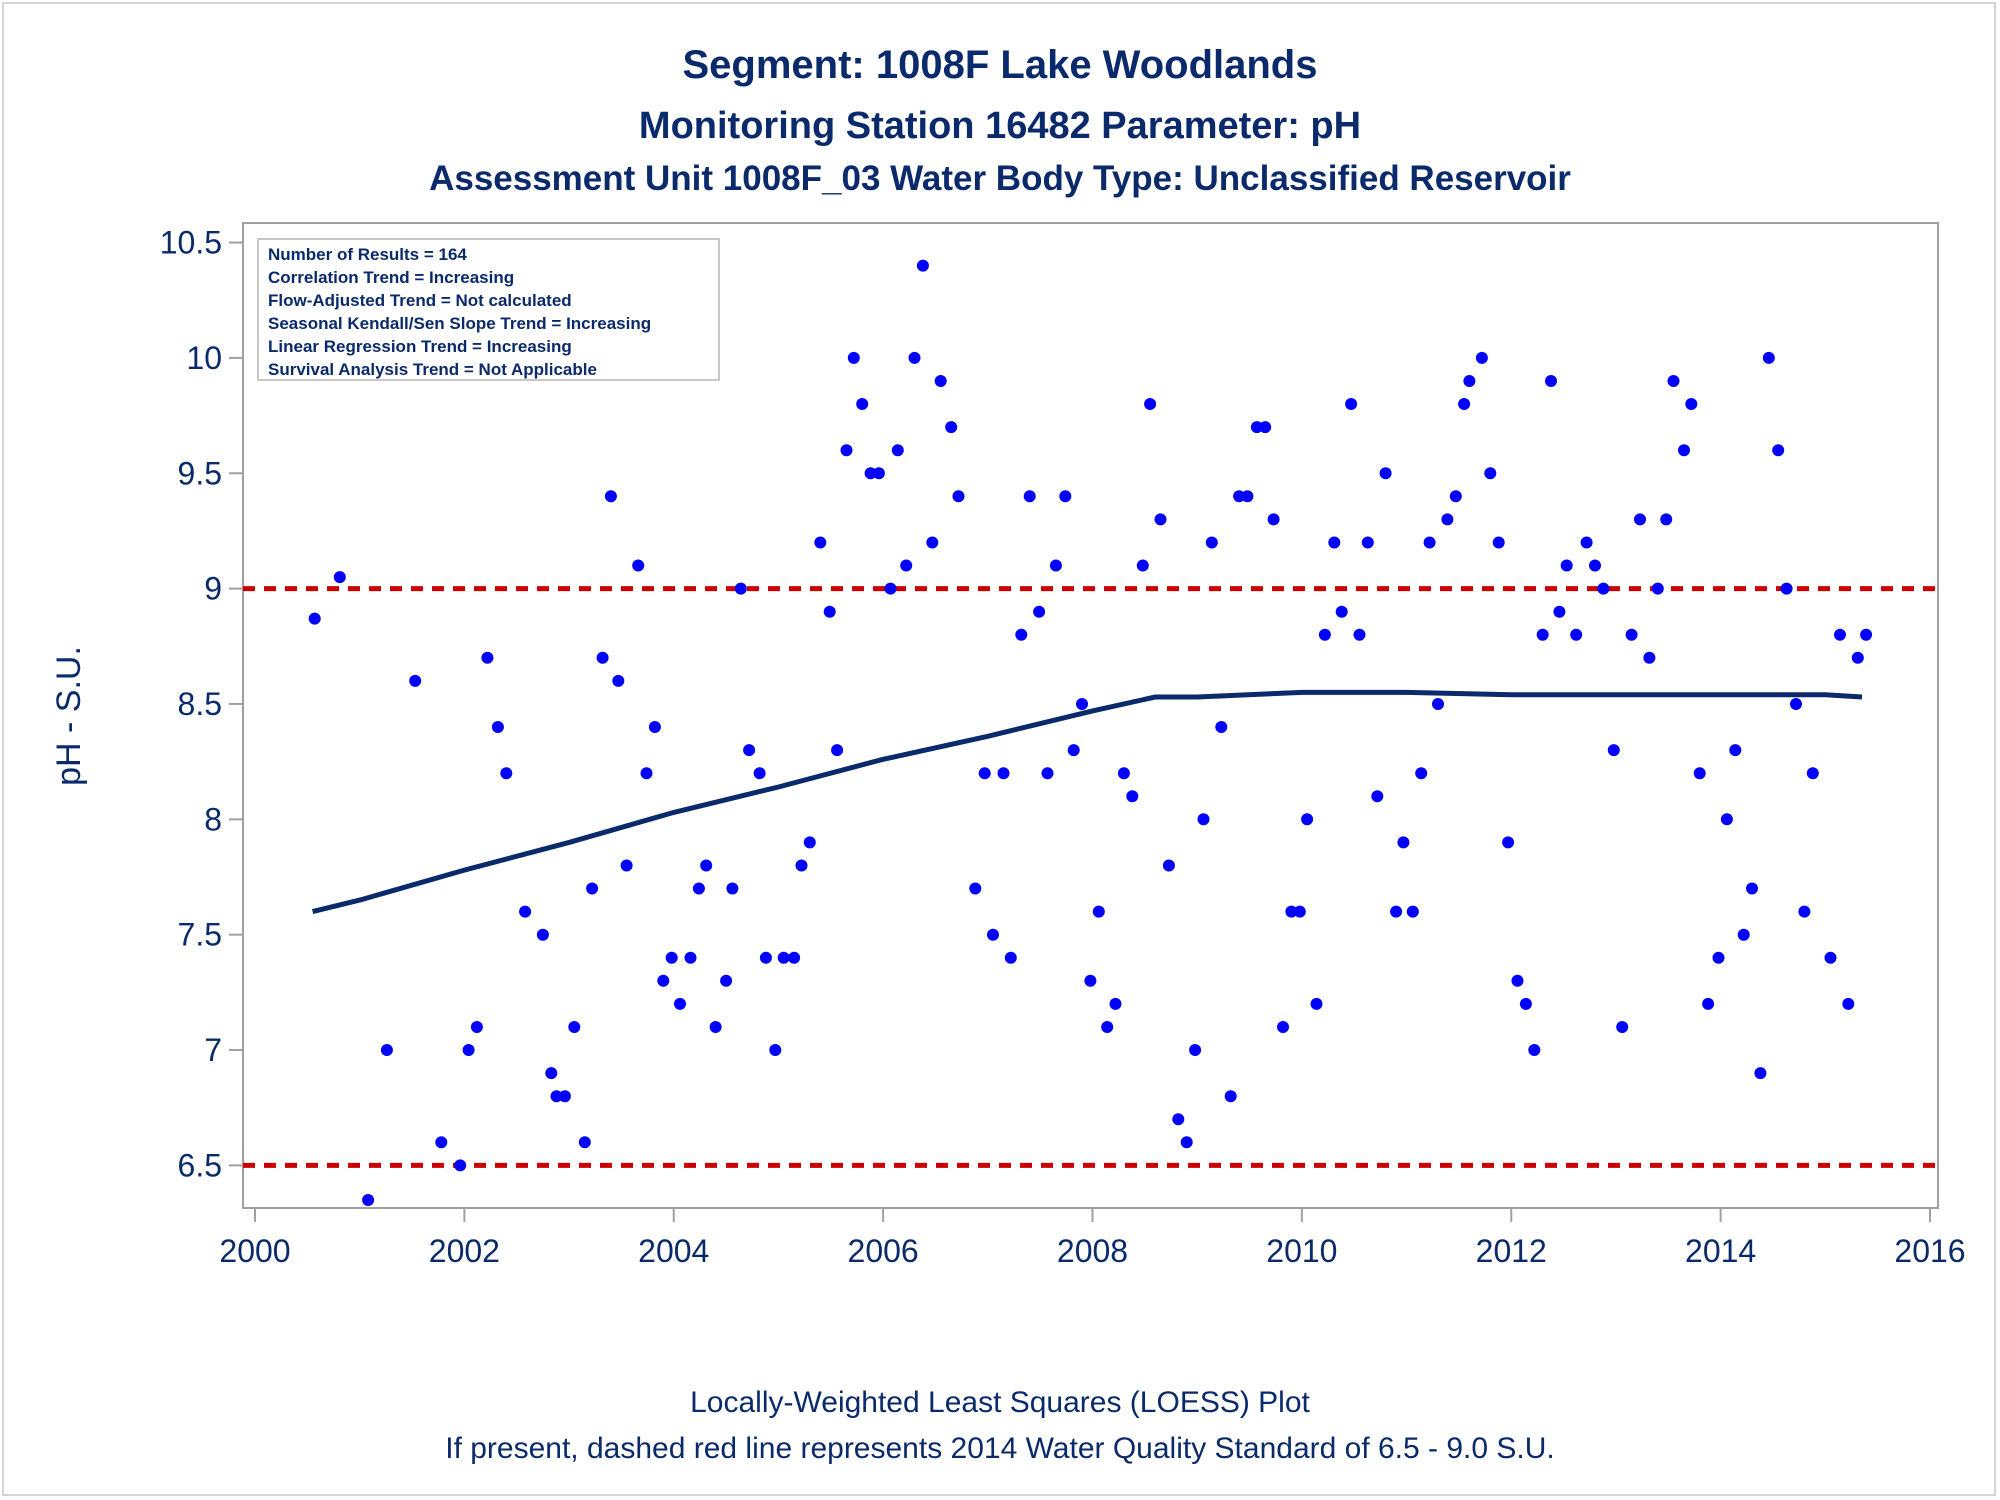 This screenshot has width=2000, height=1500. What do you see at coordinates (420, 300) in the screenshot?
I see `info-line-3: Flow-Adjusted Trend = Not calculated` at bounding box center [420, 300].